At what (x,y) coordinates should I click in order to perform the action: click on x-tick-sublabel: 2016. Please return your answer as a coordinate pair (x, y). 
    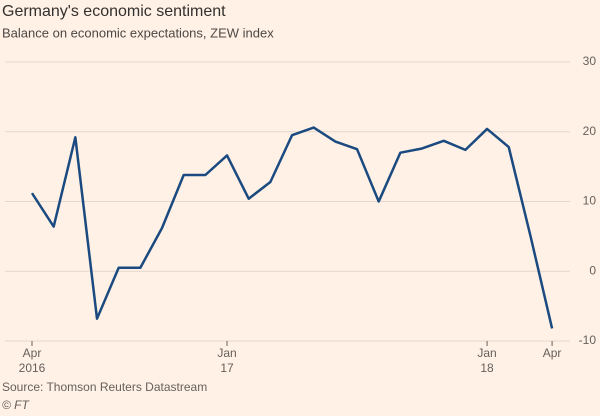
    Looking at the image, I should click on (32, 368).